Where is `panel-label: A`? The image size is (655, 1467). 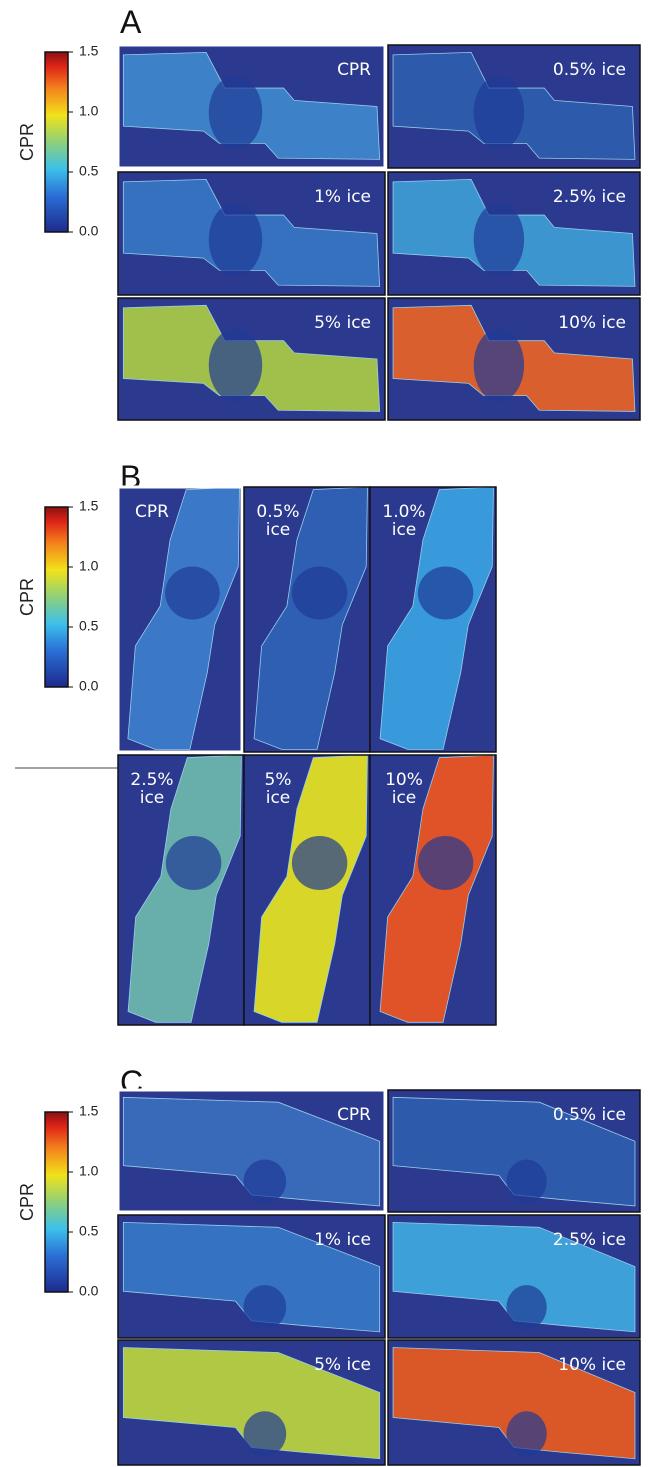 panel-label: A is located at coordinates (131, 22).